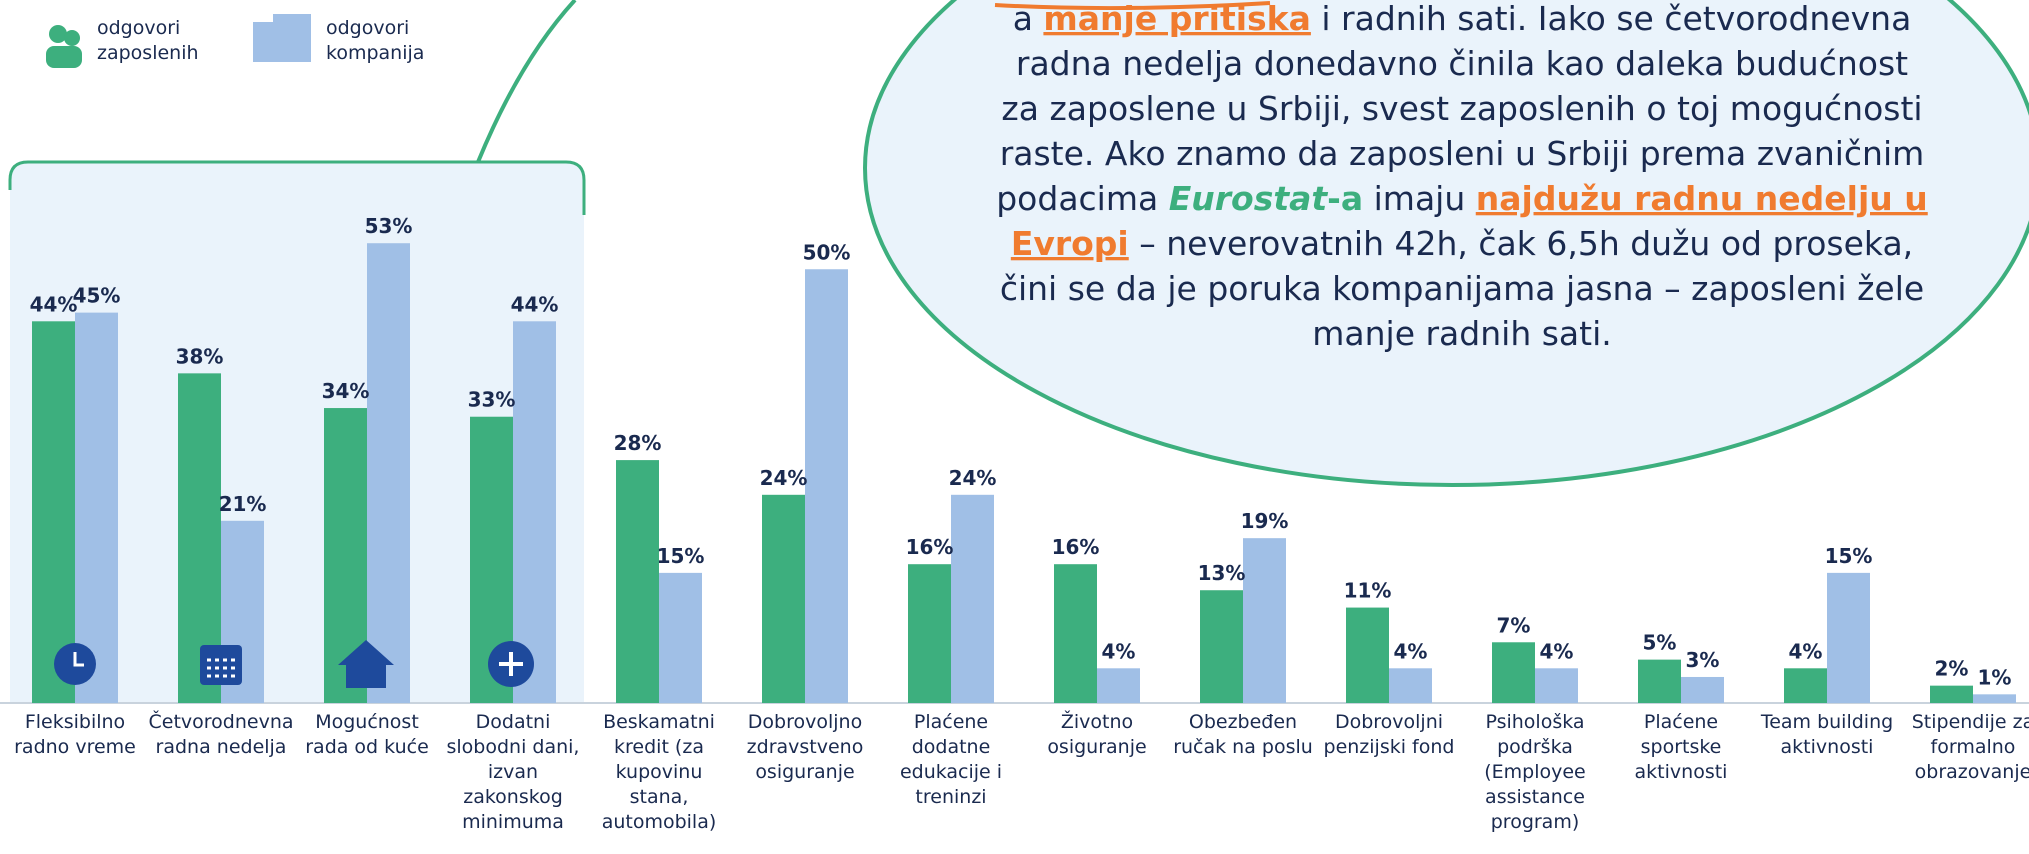 The image size is (2029, 854). I want to click on value-label: 3%, so click(1703, 660).